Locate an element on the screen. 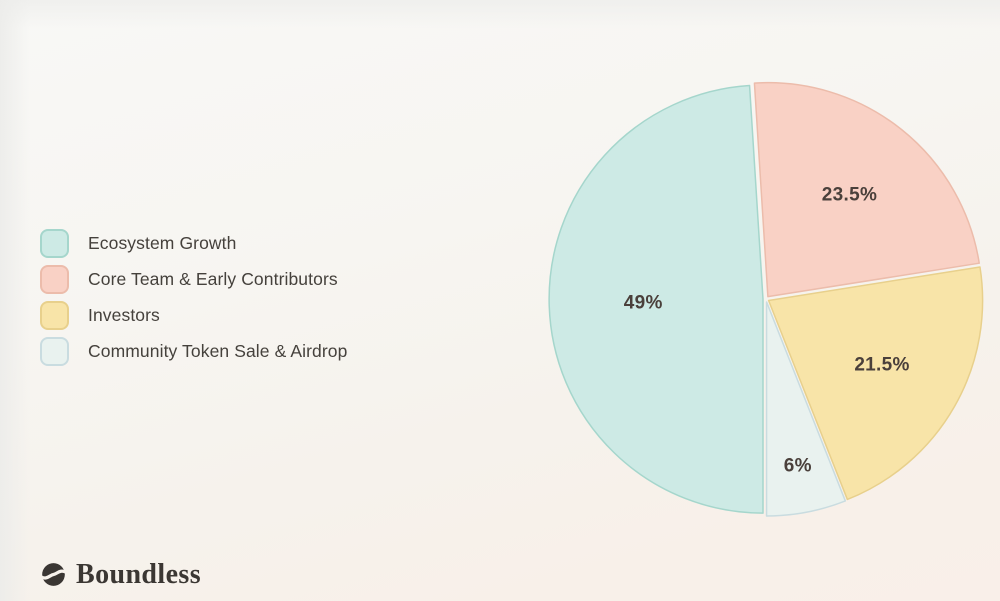  legend-swatch-salmon is located at coordinates (54, 279).